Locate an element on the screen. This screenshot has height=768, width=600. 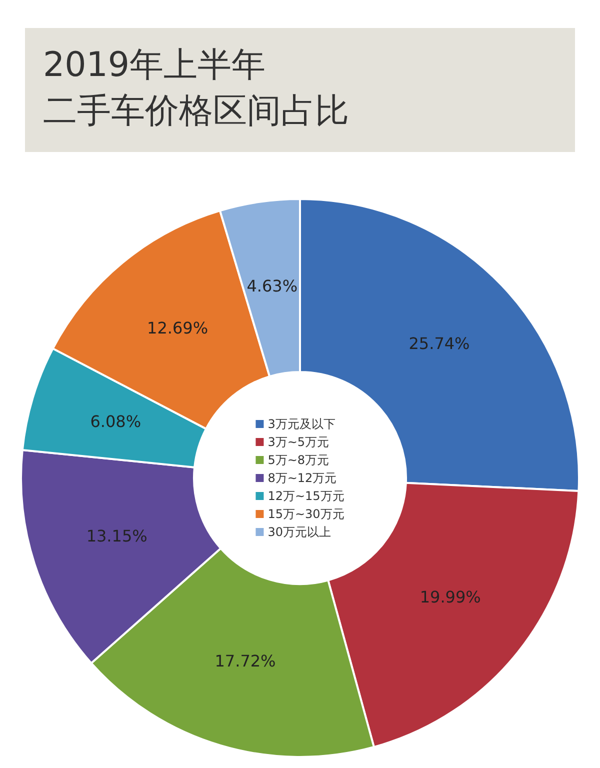
data-label: 17.72% is located at coordinates (245, 661).